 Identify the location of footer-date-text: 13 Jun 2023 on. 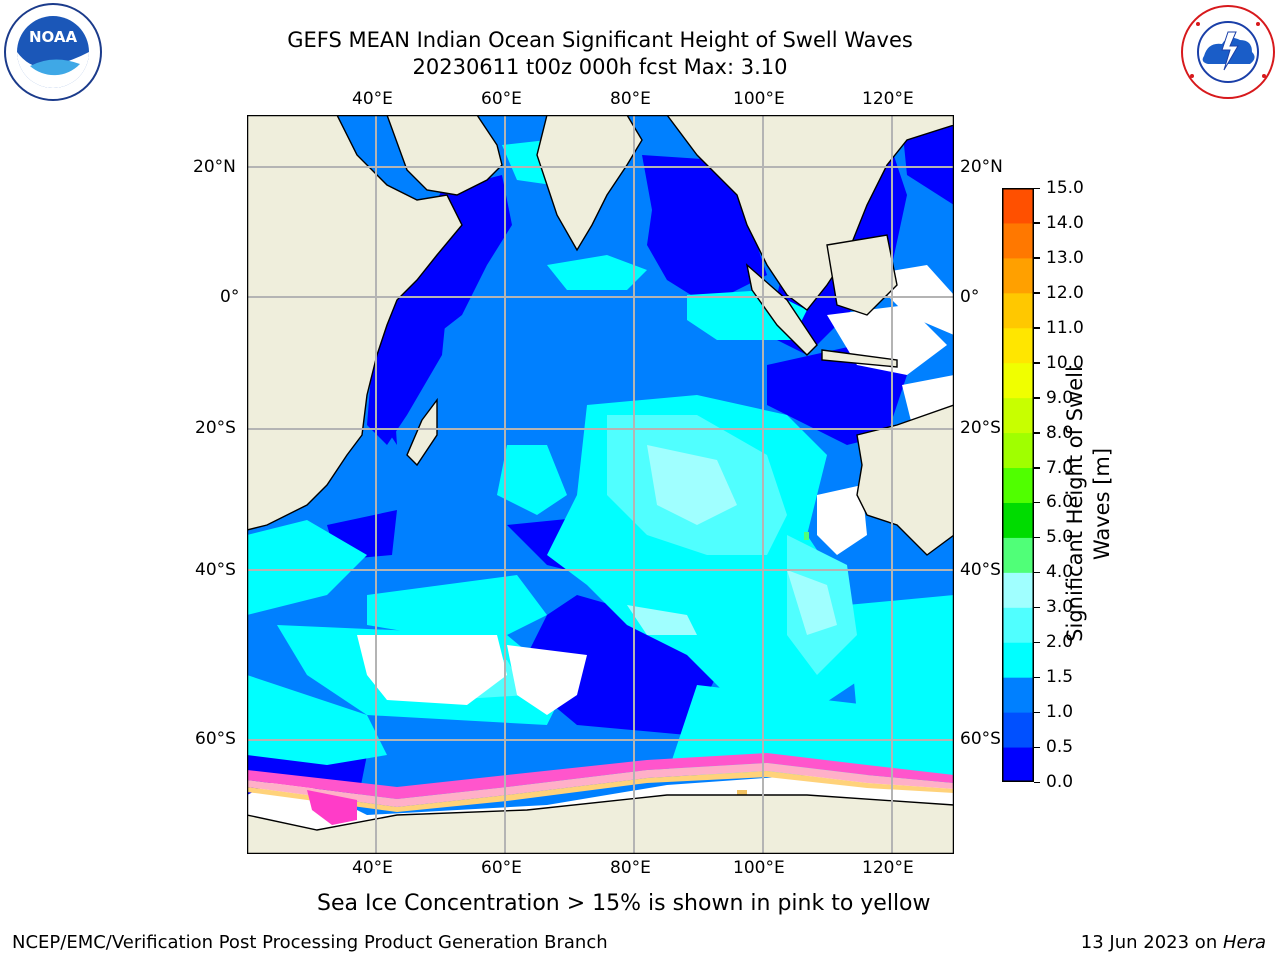
(1151, 942).